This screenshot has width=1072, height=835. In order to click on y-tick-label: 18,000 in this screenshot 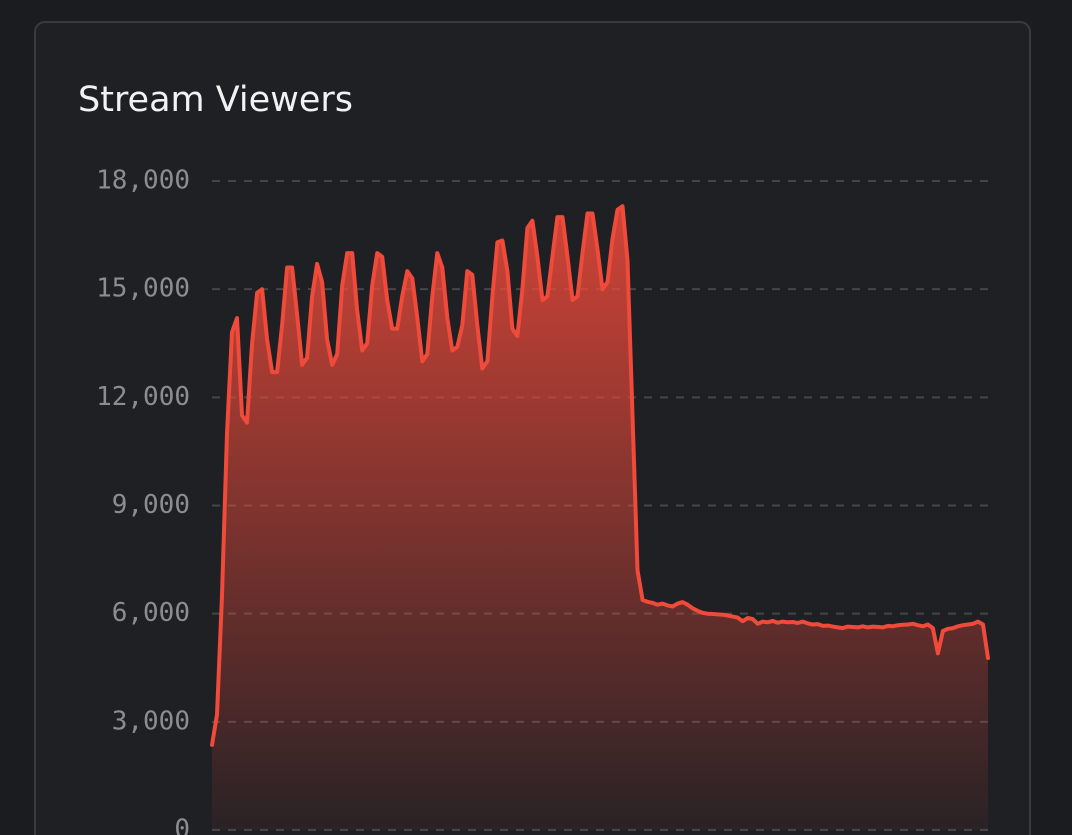, I will do `click(143, 181)`.